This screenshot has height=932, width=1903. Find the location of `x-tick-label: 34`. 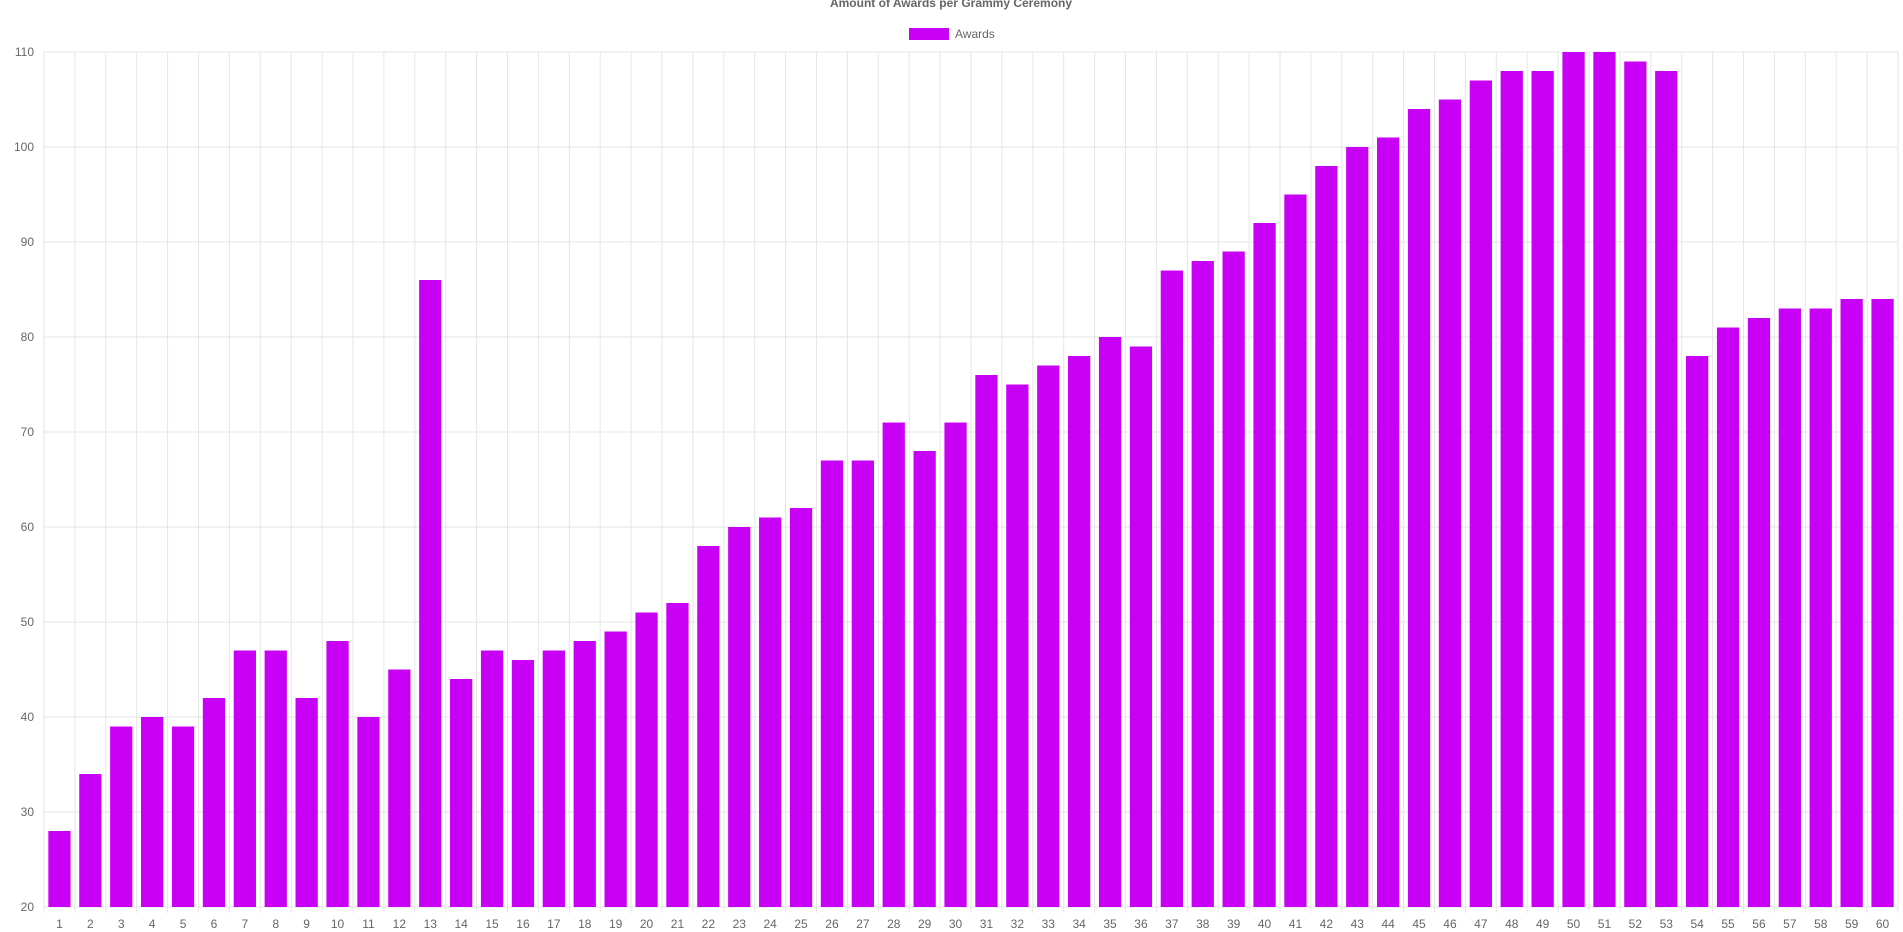

x-tick-label: 34 is located at coordinates (1079, 924).